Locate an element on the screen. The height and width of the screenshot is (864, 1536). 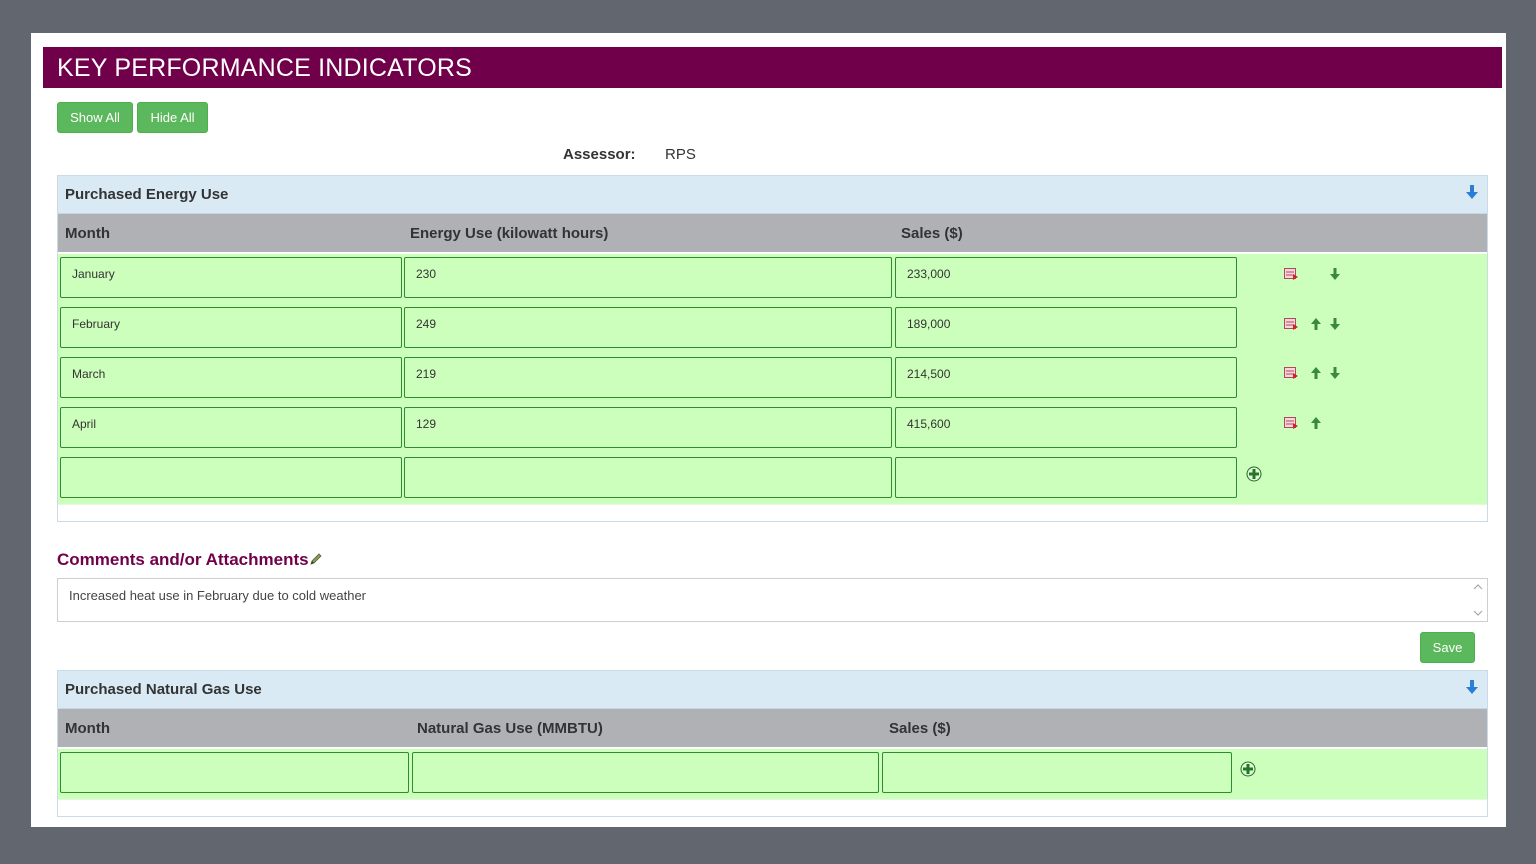
energy-use-input: 219 is located at coordinates (648, 377).